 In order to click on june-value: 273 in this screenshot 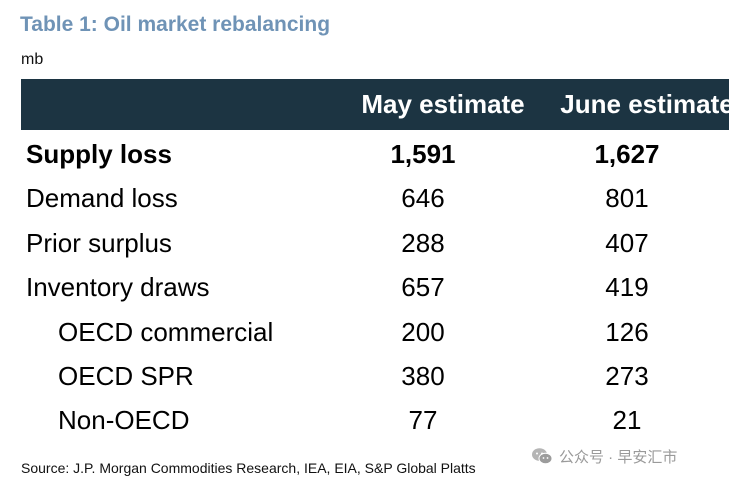, I will do `click(627, 376)`.